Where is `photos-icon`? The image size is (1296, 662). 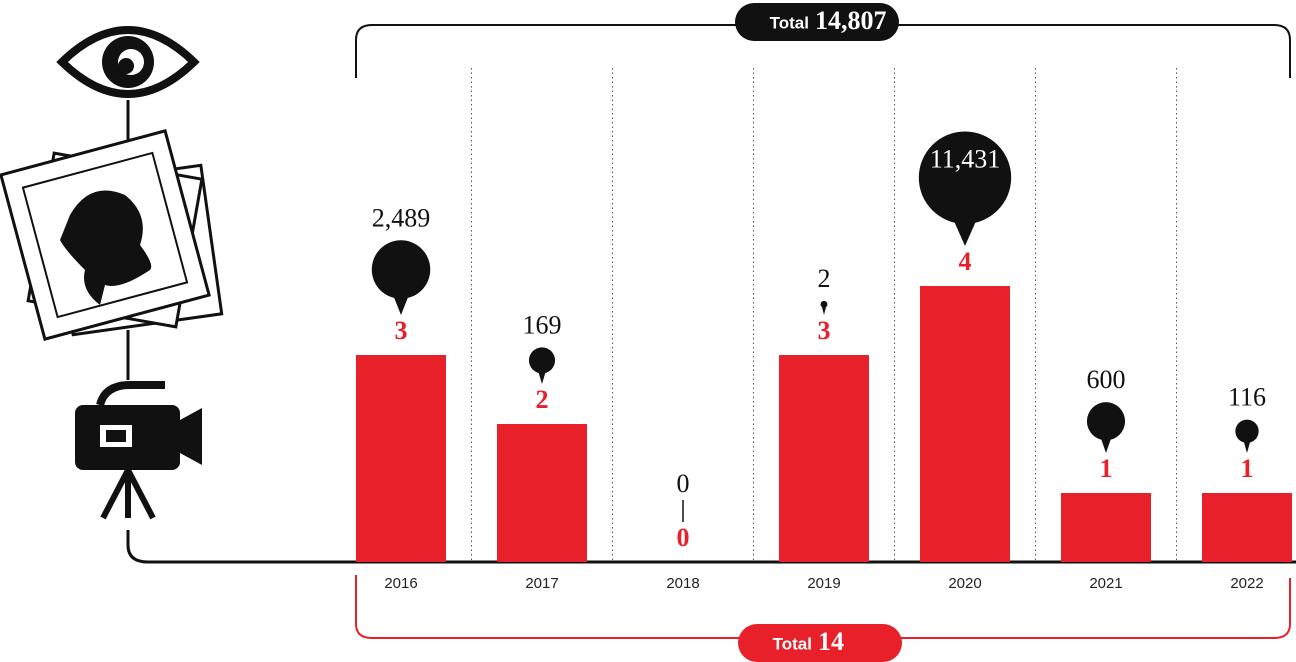 photos-icon is located at coordinates (112, 254).